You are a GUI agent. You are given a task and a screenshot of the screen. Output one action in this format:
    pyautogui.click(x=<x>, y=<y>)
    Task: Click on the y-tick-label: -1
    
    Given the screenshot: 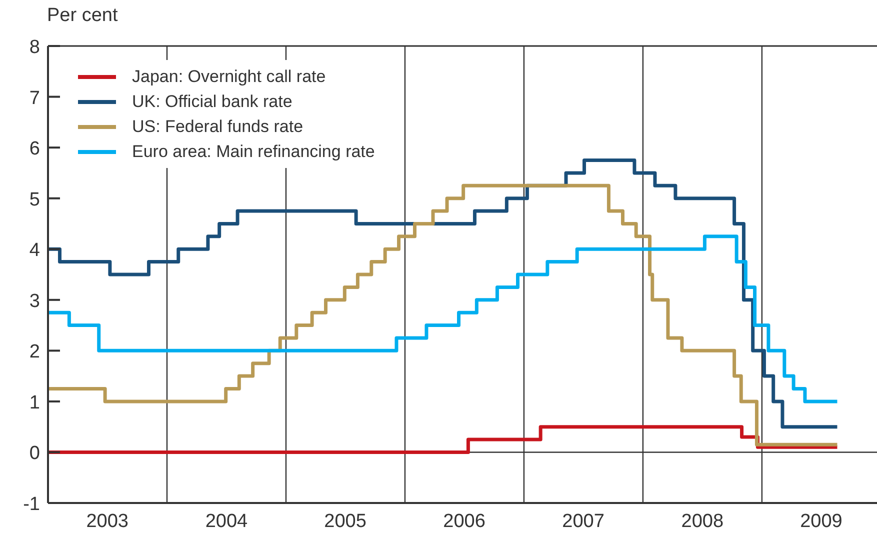 What is the action you would take?
    pyautogui.click(x=31, y=504)
    